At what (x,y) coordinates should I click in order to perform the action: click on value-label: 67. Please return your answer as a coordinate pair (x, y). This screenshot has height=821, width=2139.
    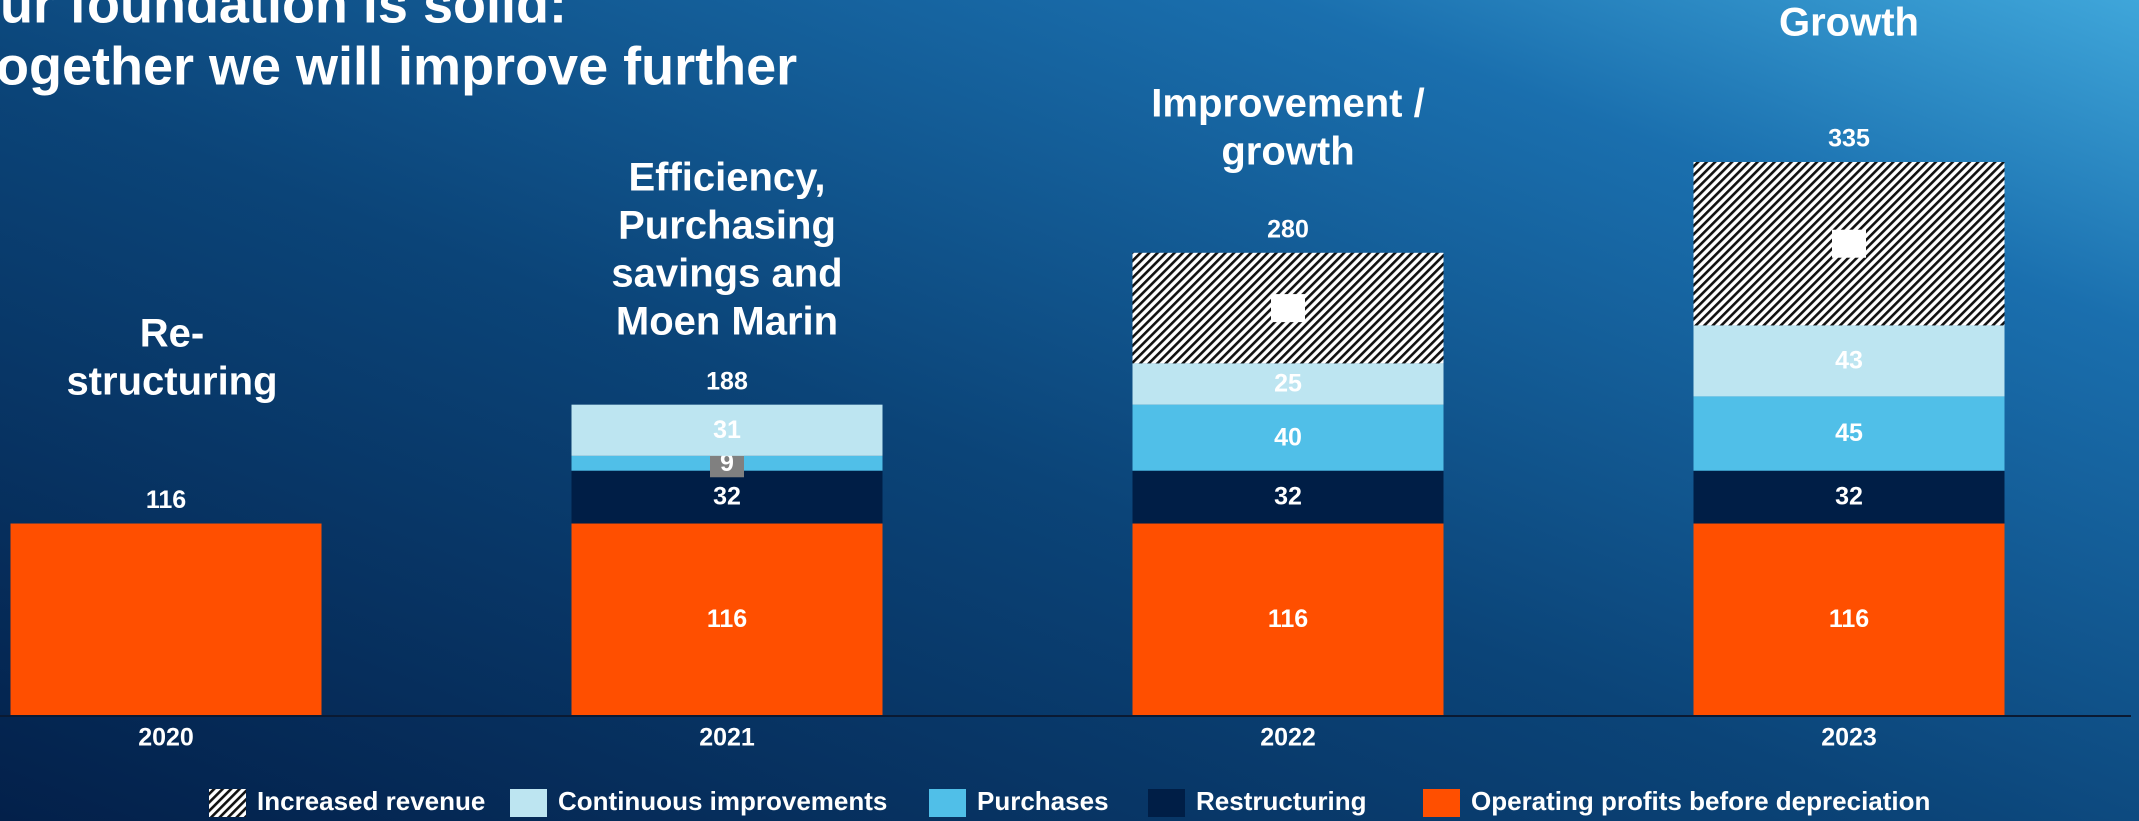
    Looking at the image, I should click on (1288, 308).